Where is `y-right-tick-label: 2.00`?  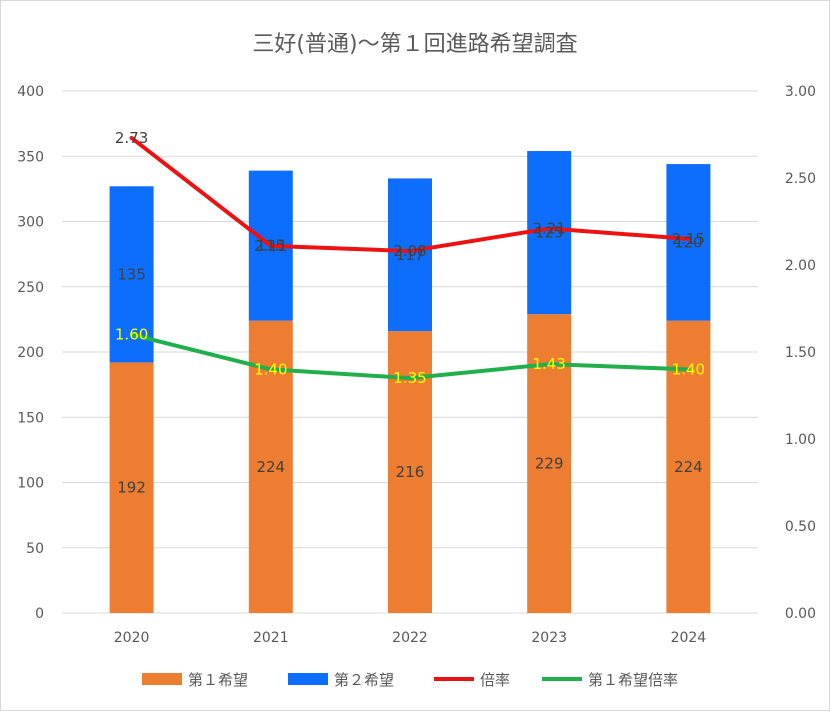 y-right-tick-label: 2.00 is located at coordinates (800, 266).